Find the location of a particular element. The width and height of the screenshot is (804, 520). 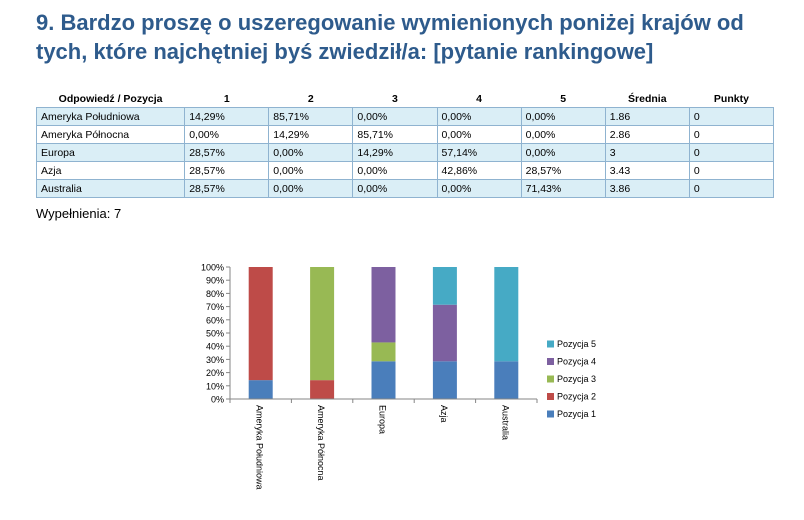

header-answer-position: Odpowiedź / Pozycja is located at coordinates (110, 99).